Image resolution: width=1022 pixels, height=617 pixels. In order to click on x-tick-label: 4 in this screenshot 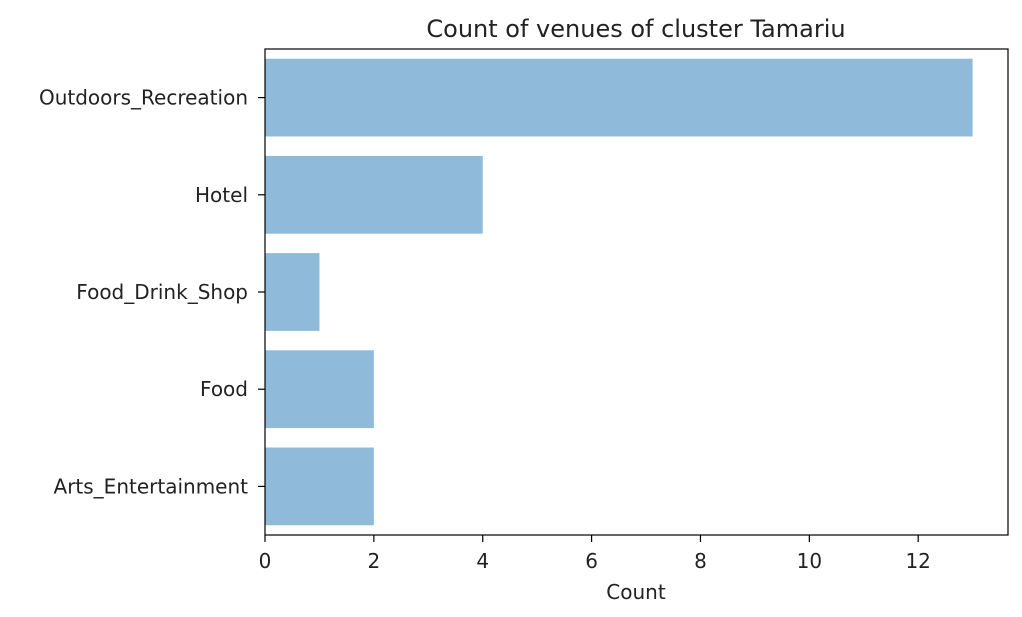, I will do `click(482, 561)`.